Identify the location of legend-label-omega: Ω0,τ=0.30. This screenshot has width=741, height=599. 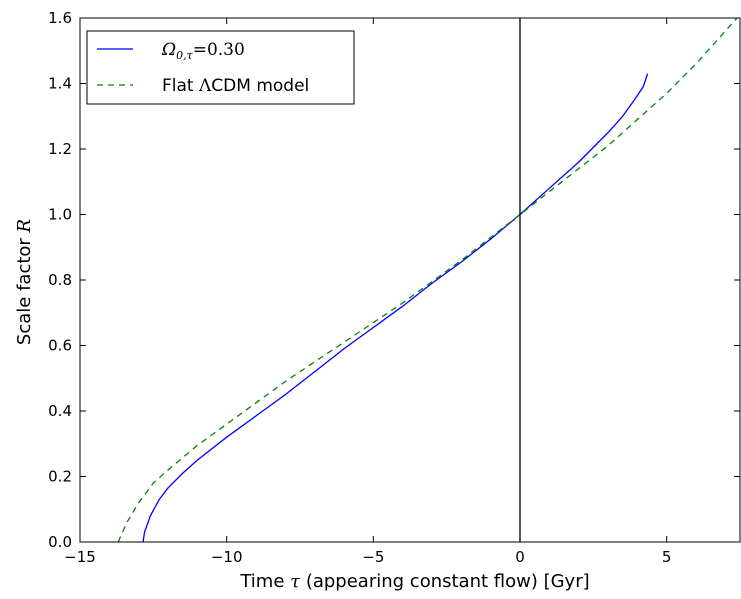
(203, 51).